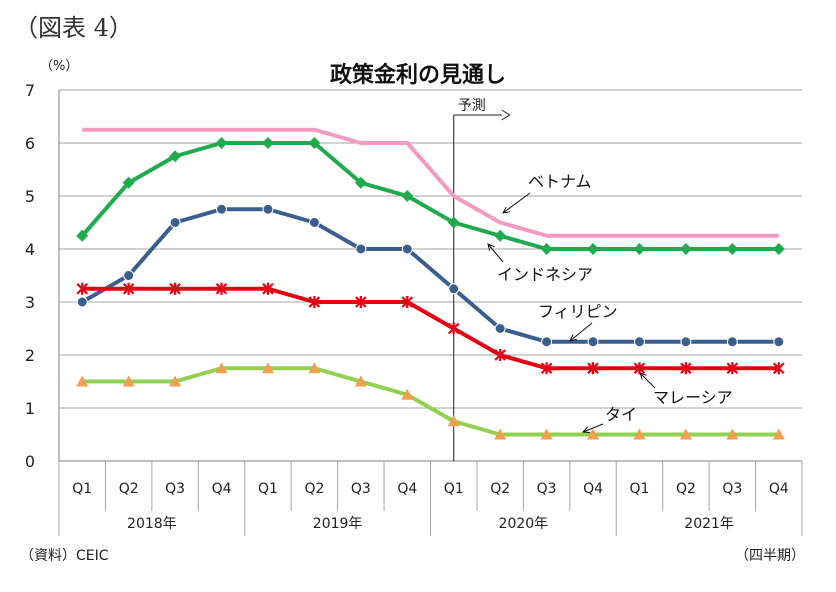  What do you see at coordinates (30, 143) in the screenshot?
I see `y-tick-label: 6` at bounding box center [30, 143].